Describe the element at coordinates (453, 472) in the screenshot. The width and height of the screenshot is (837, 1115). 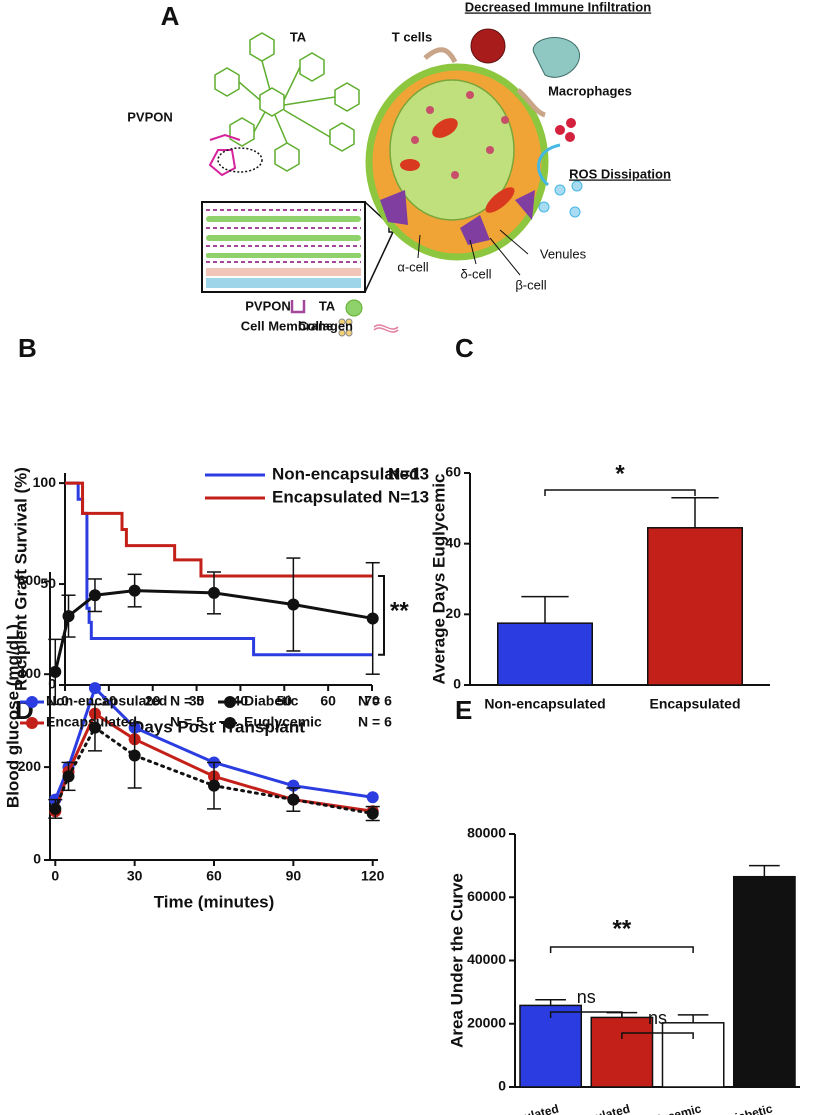
I see `y-tick-label: 60` at that location.